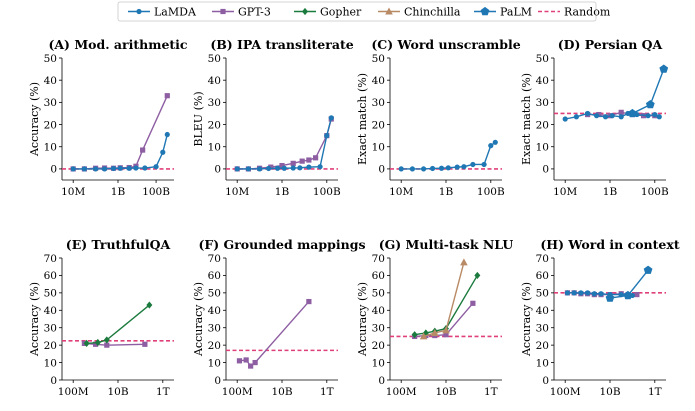 The width and height of the screenshot is (695, 411). Describe the element at coordinates (281, 244) in the screenshot. I see `panel-title: (F) Grounded mappings` at that location.